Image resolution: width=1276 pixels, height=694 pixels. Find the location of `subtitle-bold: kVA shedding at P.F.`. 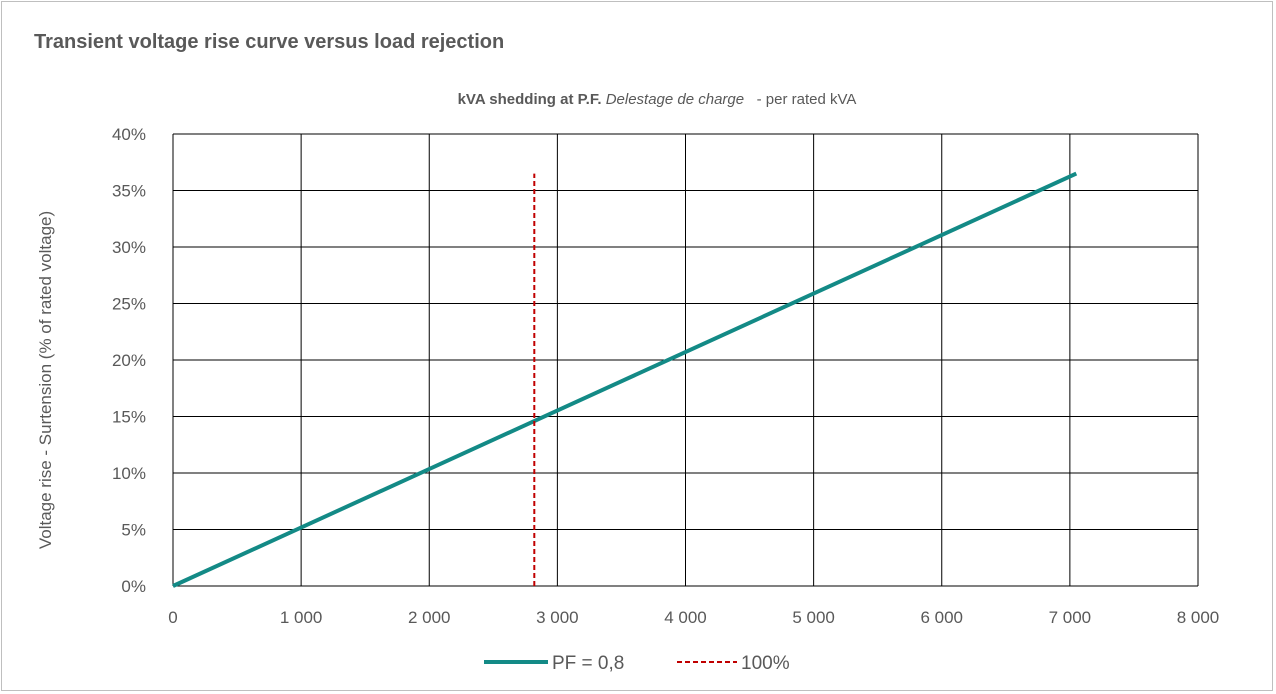

subtitle-bold: kVA shedding at P.F. is located at coordinates (530, 99).